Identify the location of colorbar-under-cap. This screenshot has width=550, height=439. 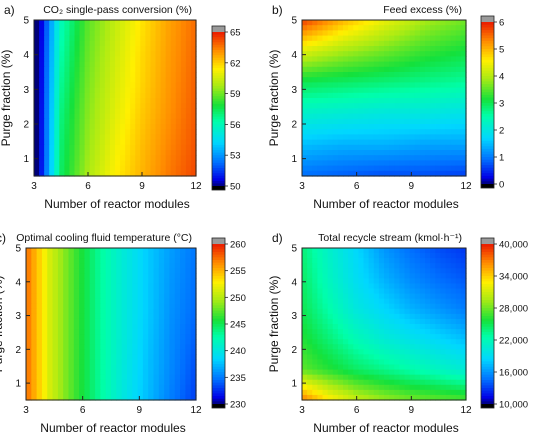
(487, 406).